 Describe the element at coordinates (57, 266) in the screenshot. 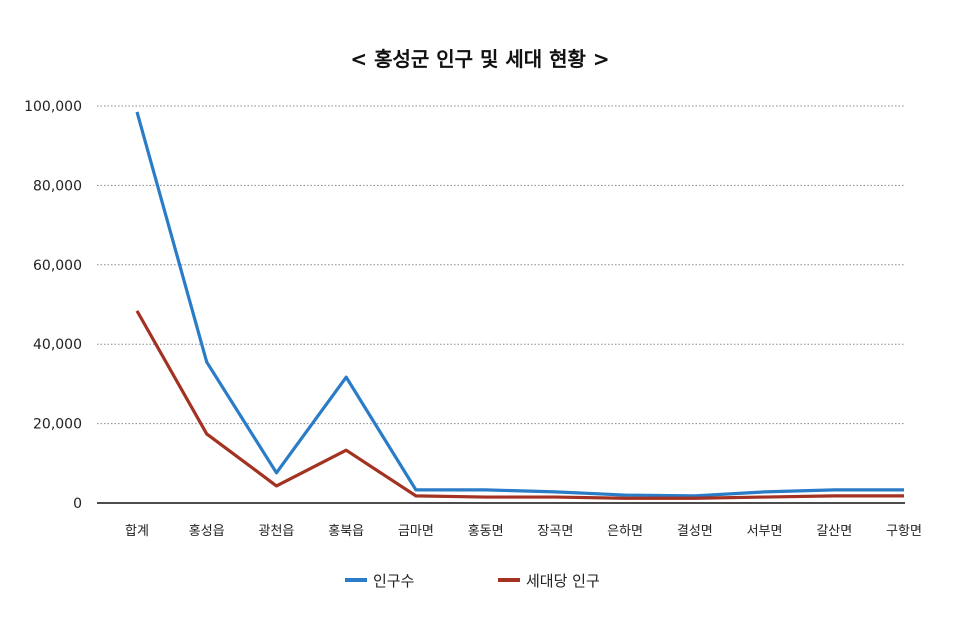

I see `y-tick-label: 60,000` at that location.